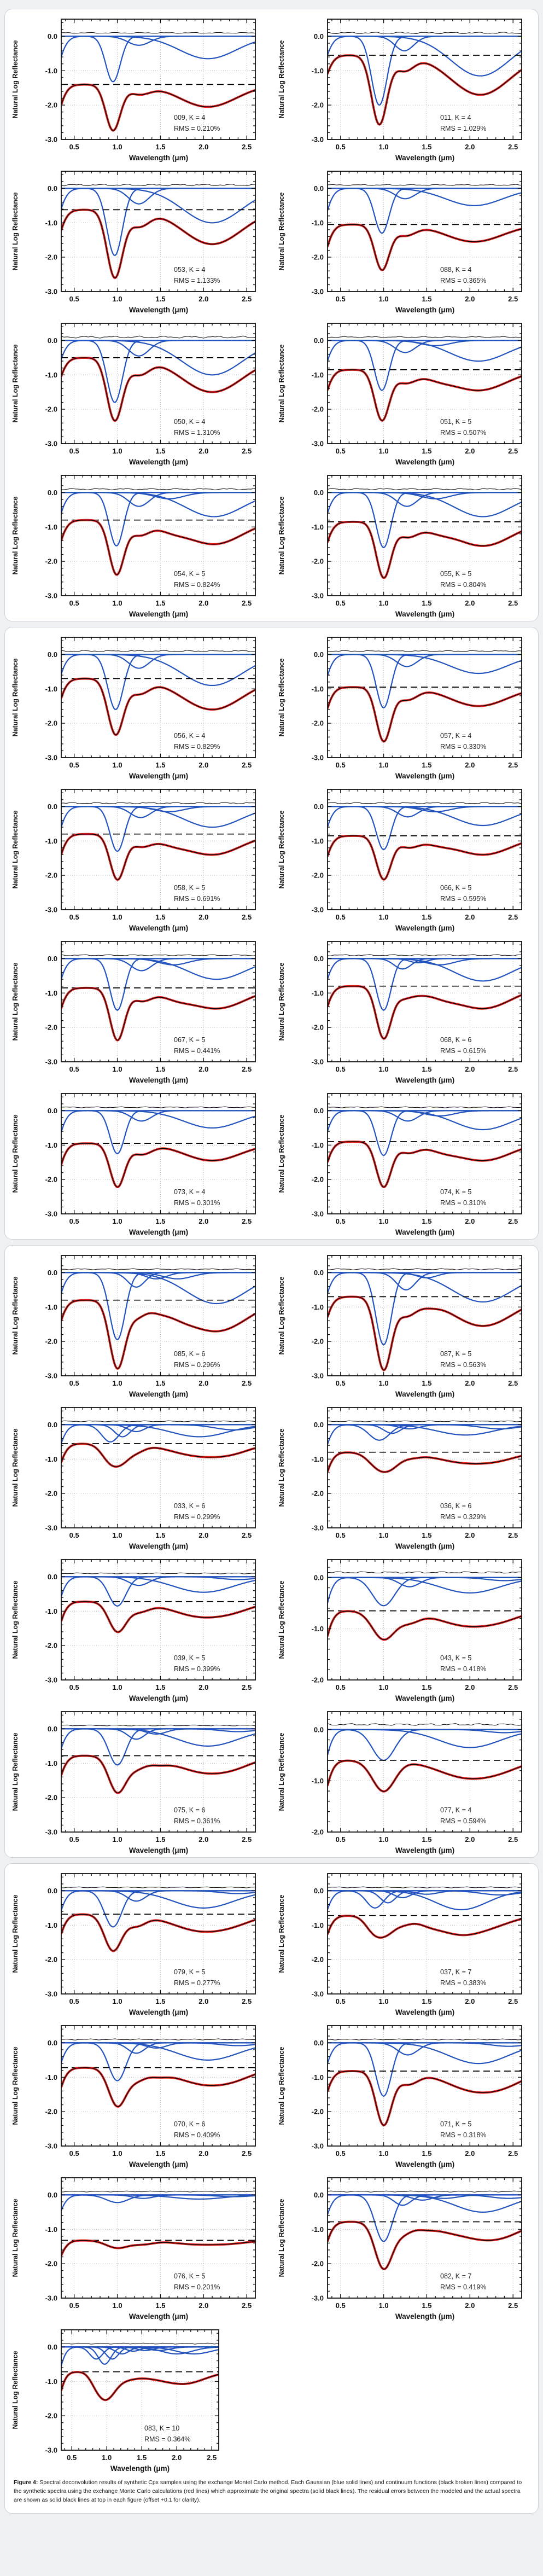 Image resolution: width=543 pixels, height=2576 pixels. Describe the element at coordinates (463, 1203) in the screenshot. I see `rms-annotation: RMS = 0.310%` at that location.